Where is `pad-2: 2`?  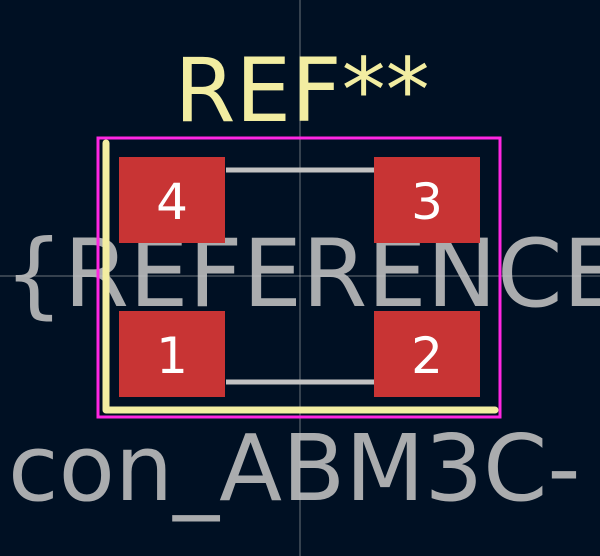 pad-2: 2 is located at coordinates (427, 354).